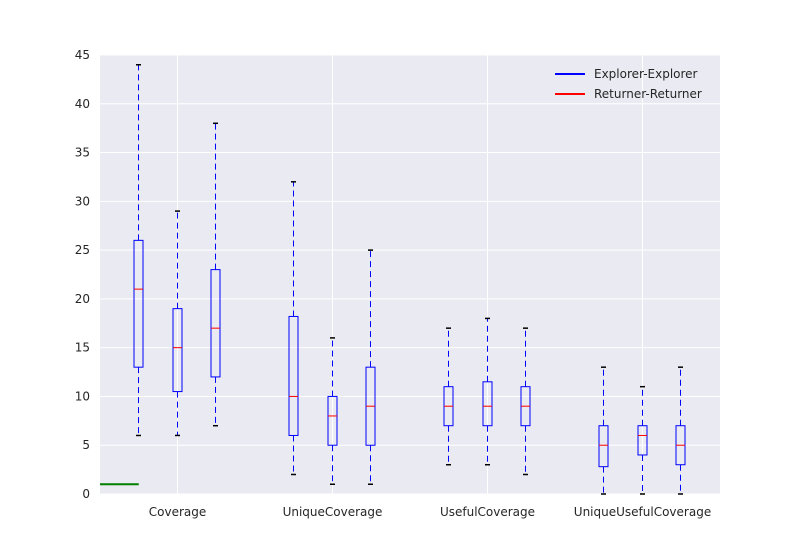 The image size is (800, 550). Describe the element at coordinates (648, 94) in the screenshot. I see `legend-label-returner: Returner-Returner` at that location.